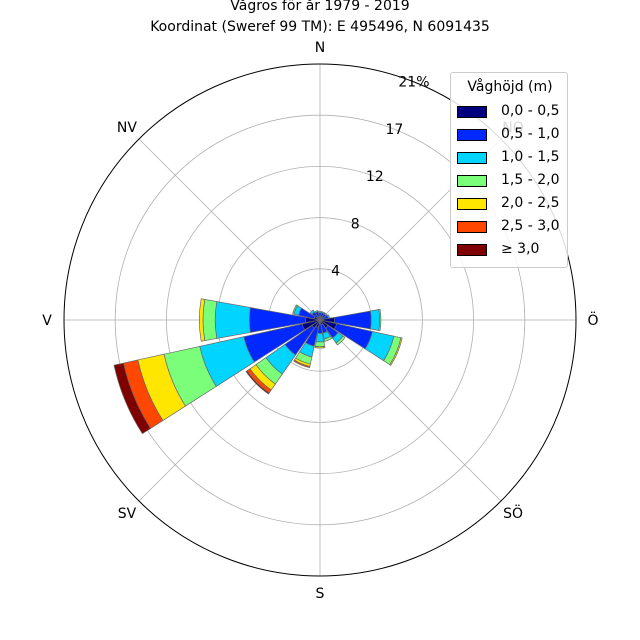  What do you see at coordinates (513, 513) in the screenshot?
I see `direction-label: SÖ` at bounding box center [513, 513].